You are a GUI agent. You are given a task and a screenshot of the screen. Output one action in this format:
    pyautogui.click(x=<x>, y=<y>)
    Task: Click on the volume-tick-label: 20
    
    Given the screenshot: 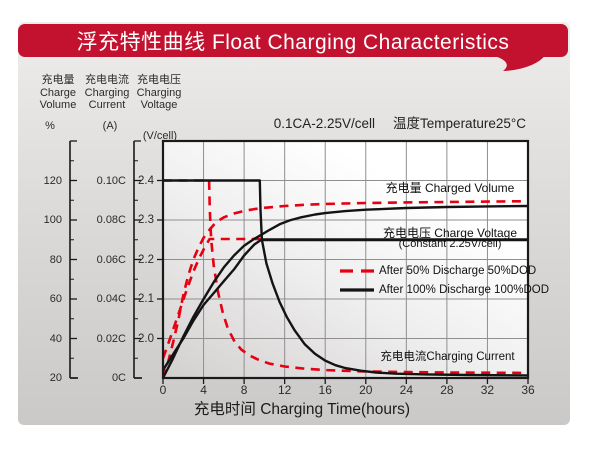 What is the action you would take?
    pyautogui.click(x=55, y=378)
    